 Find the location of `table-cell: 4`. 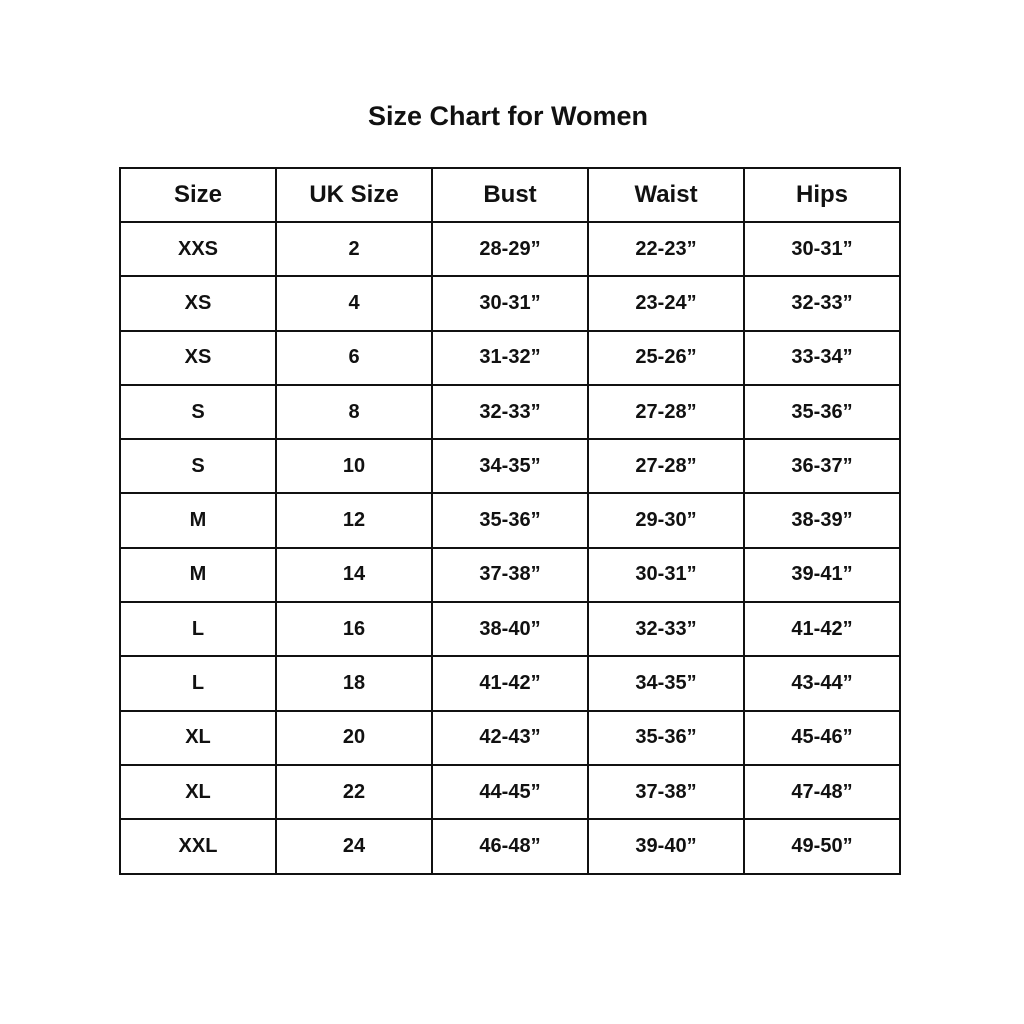

table-cell: 4 is located at coordinates (354, 303).